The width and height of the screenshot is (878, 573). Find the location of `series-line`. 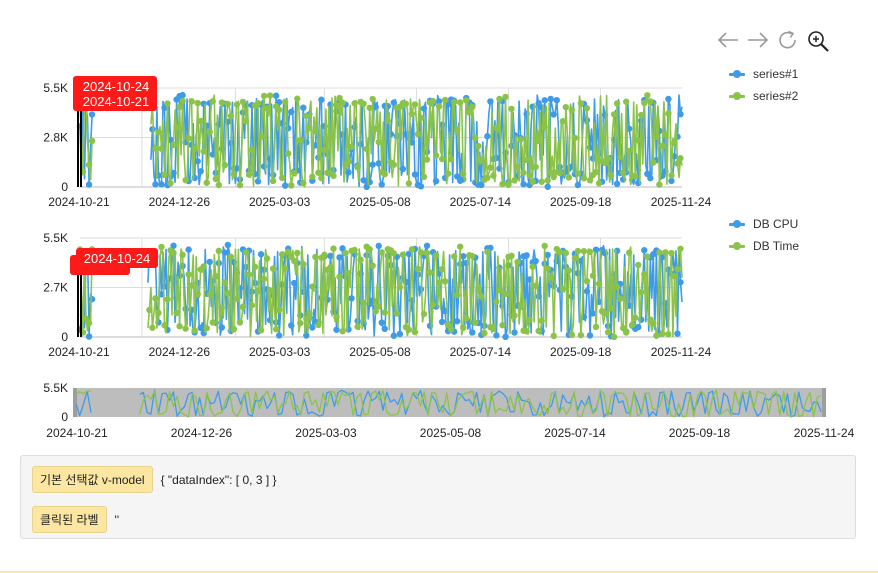

series-line is located at coordinates (448, 403).